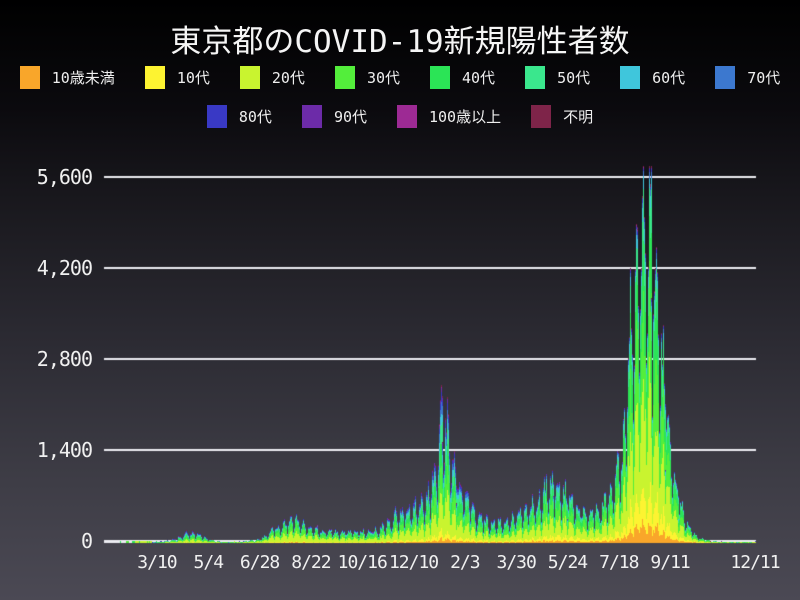  What do you see at coordinates (619, 562) in the screenshot?
I see `x-tick-label-7/18: 7/18` at bounding box center [619, 562].